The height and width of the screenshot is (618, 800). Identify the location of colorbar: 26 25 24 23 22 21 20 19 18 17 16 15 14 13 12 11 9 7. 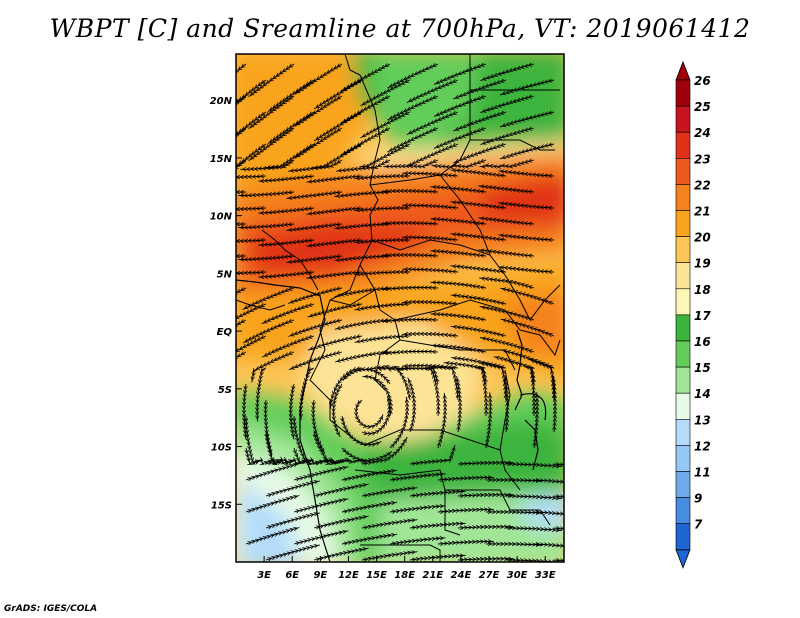
(693, 314).